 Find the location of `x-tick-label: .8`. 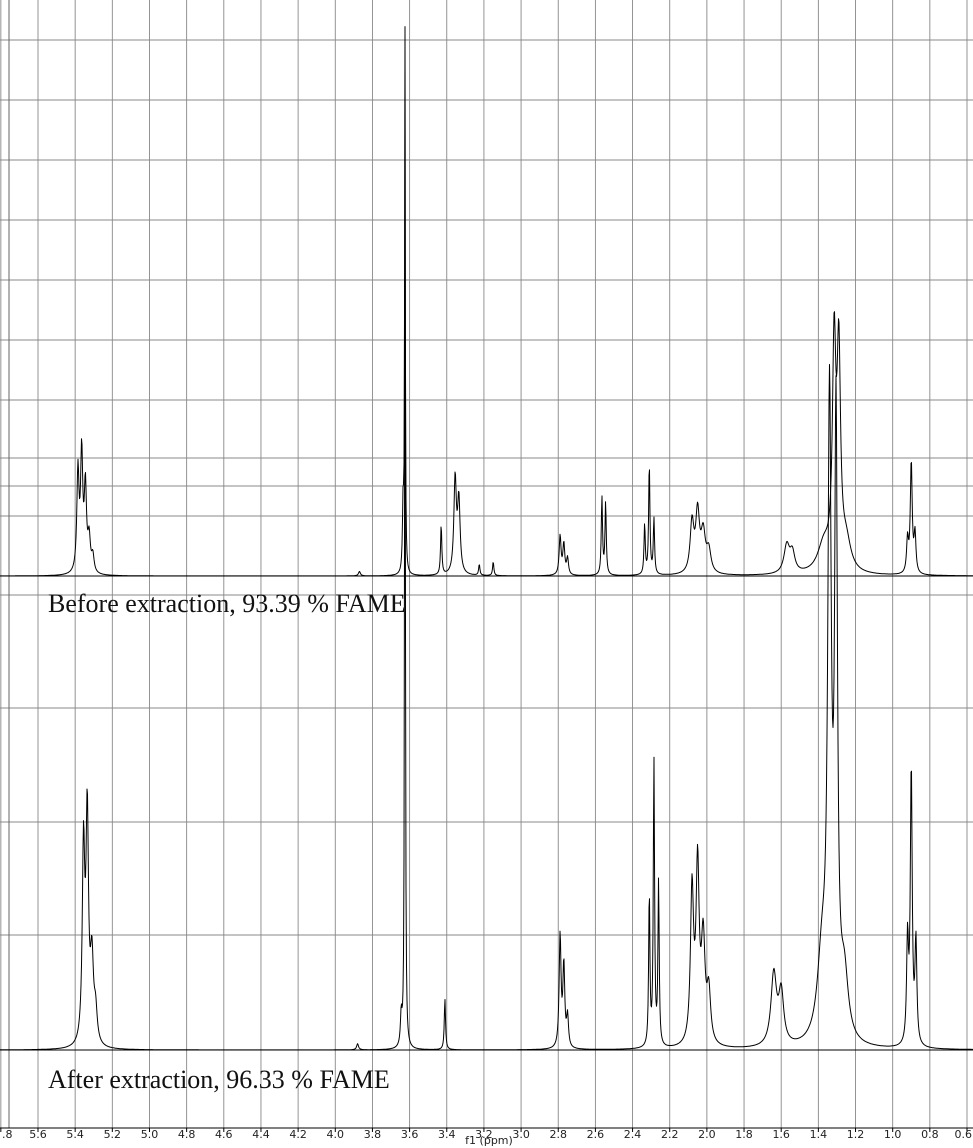

x-tick-label: .8 is located at coordinates (7, 1134).